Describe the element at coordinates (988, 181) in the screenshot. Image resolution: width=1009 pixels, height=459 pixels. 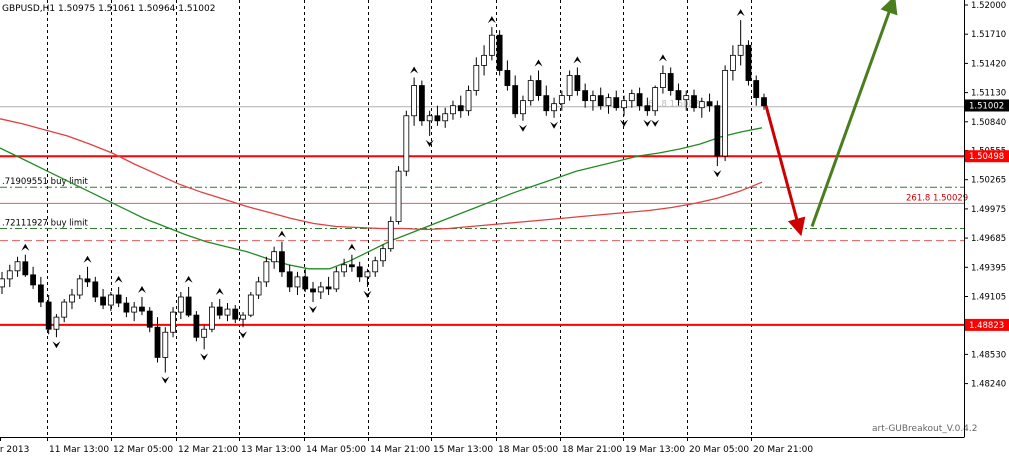
I see `price-tick-label: 1.50265` at that location.